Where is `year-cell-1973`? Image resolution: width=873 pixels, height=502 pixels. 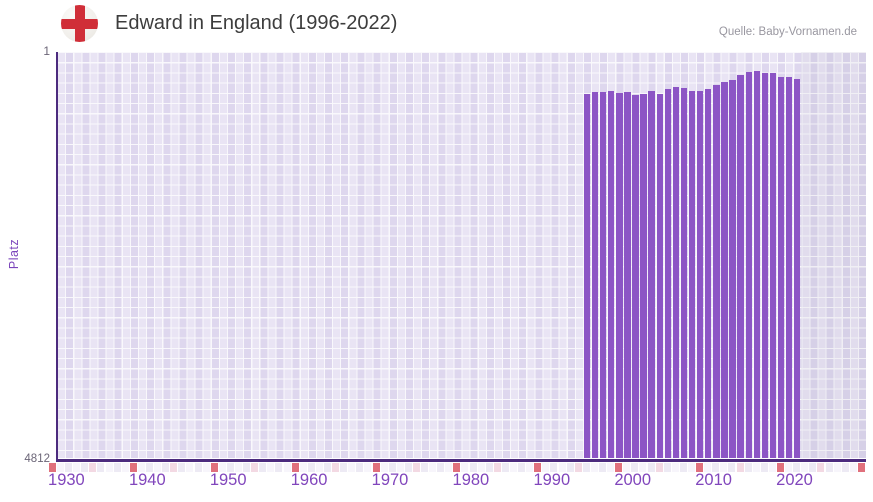 year-cell-1973 is located at coordinates (400, 467).